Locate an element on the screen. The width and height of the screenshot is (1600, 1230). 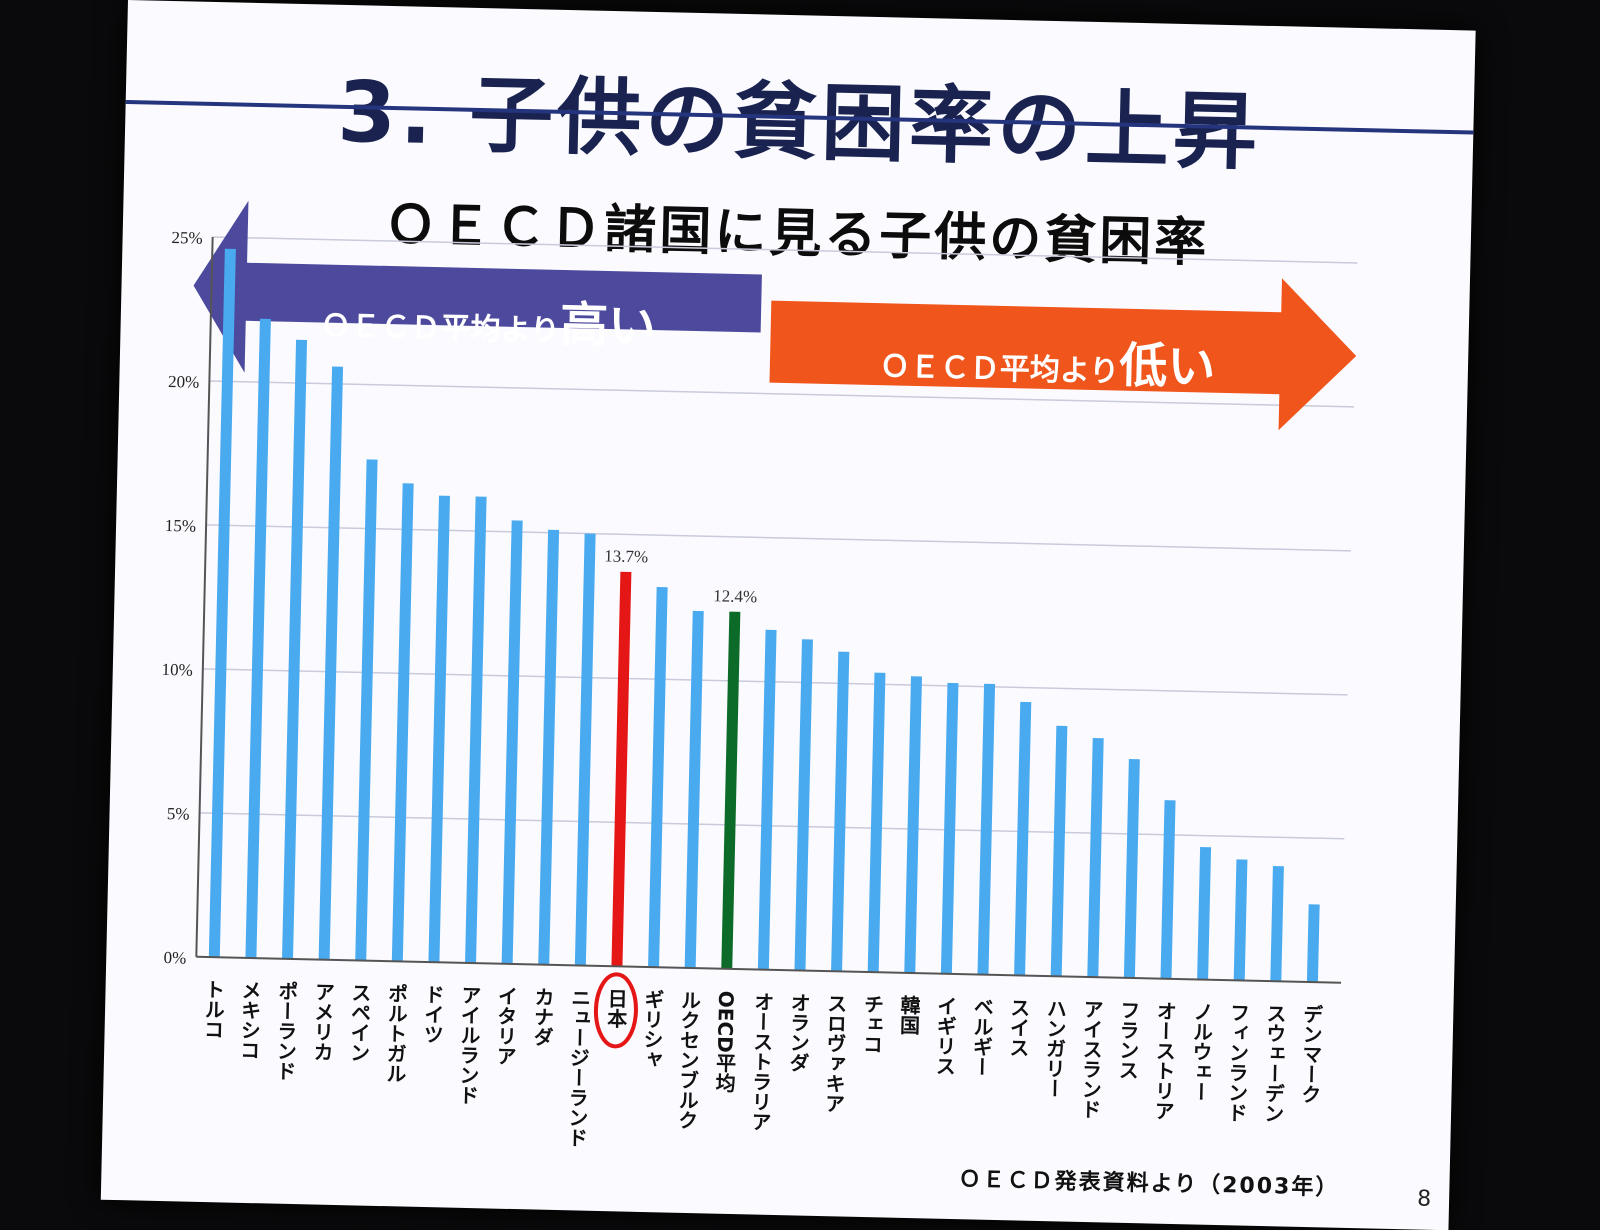
arrow-low-annotation is located at coordinates (1063, 354).